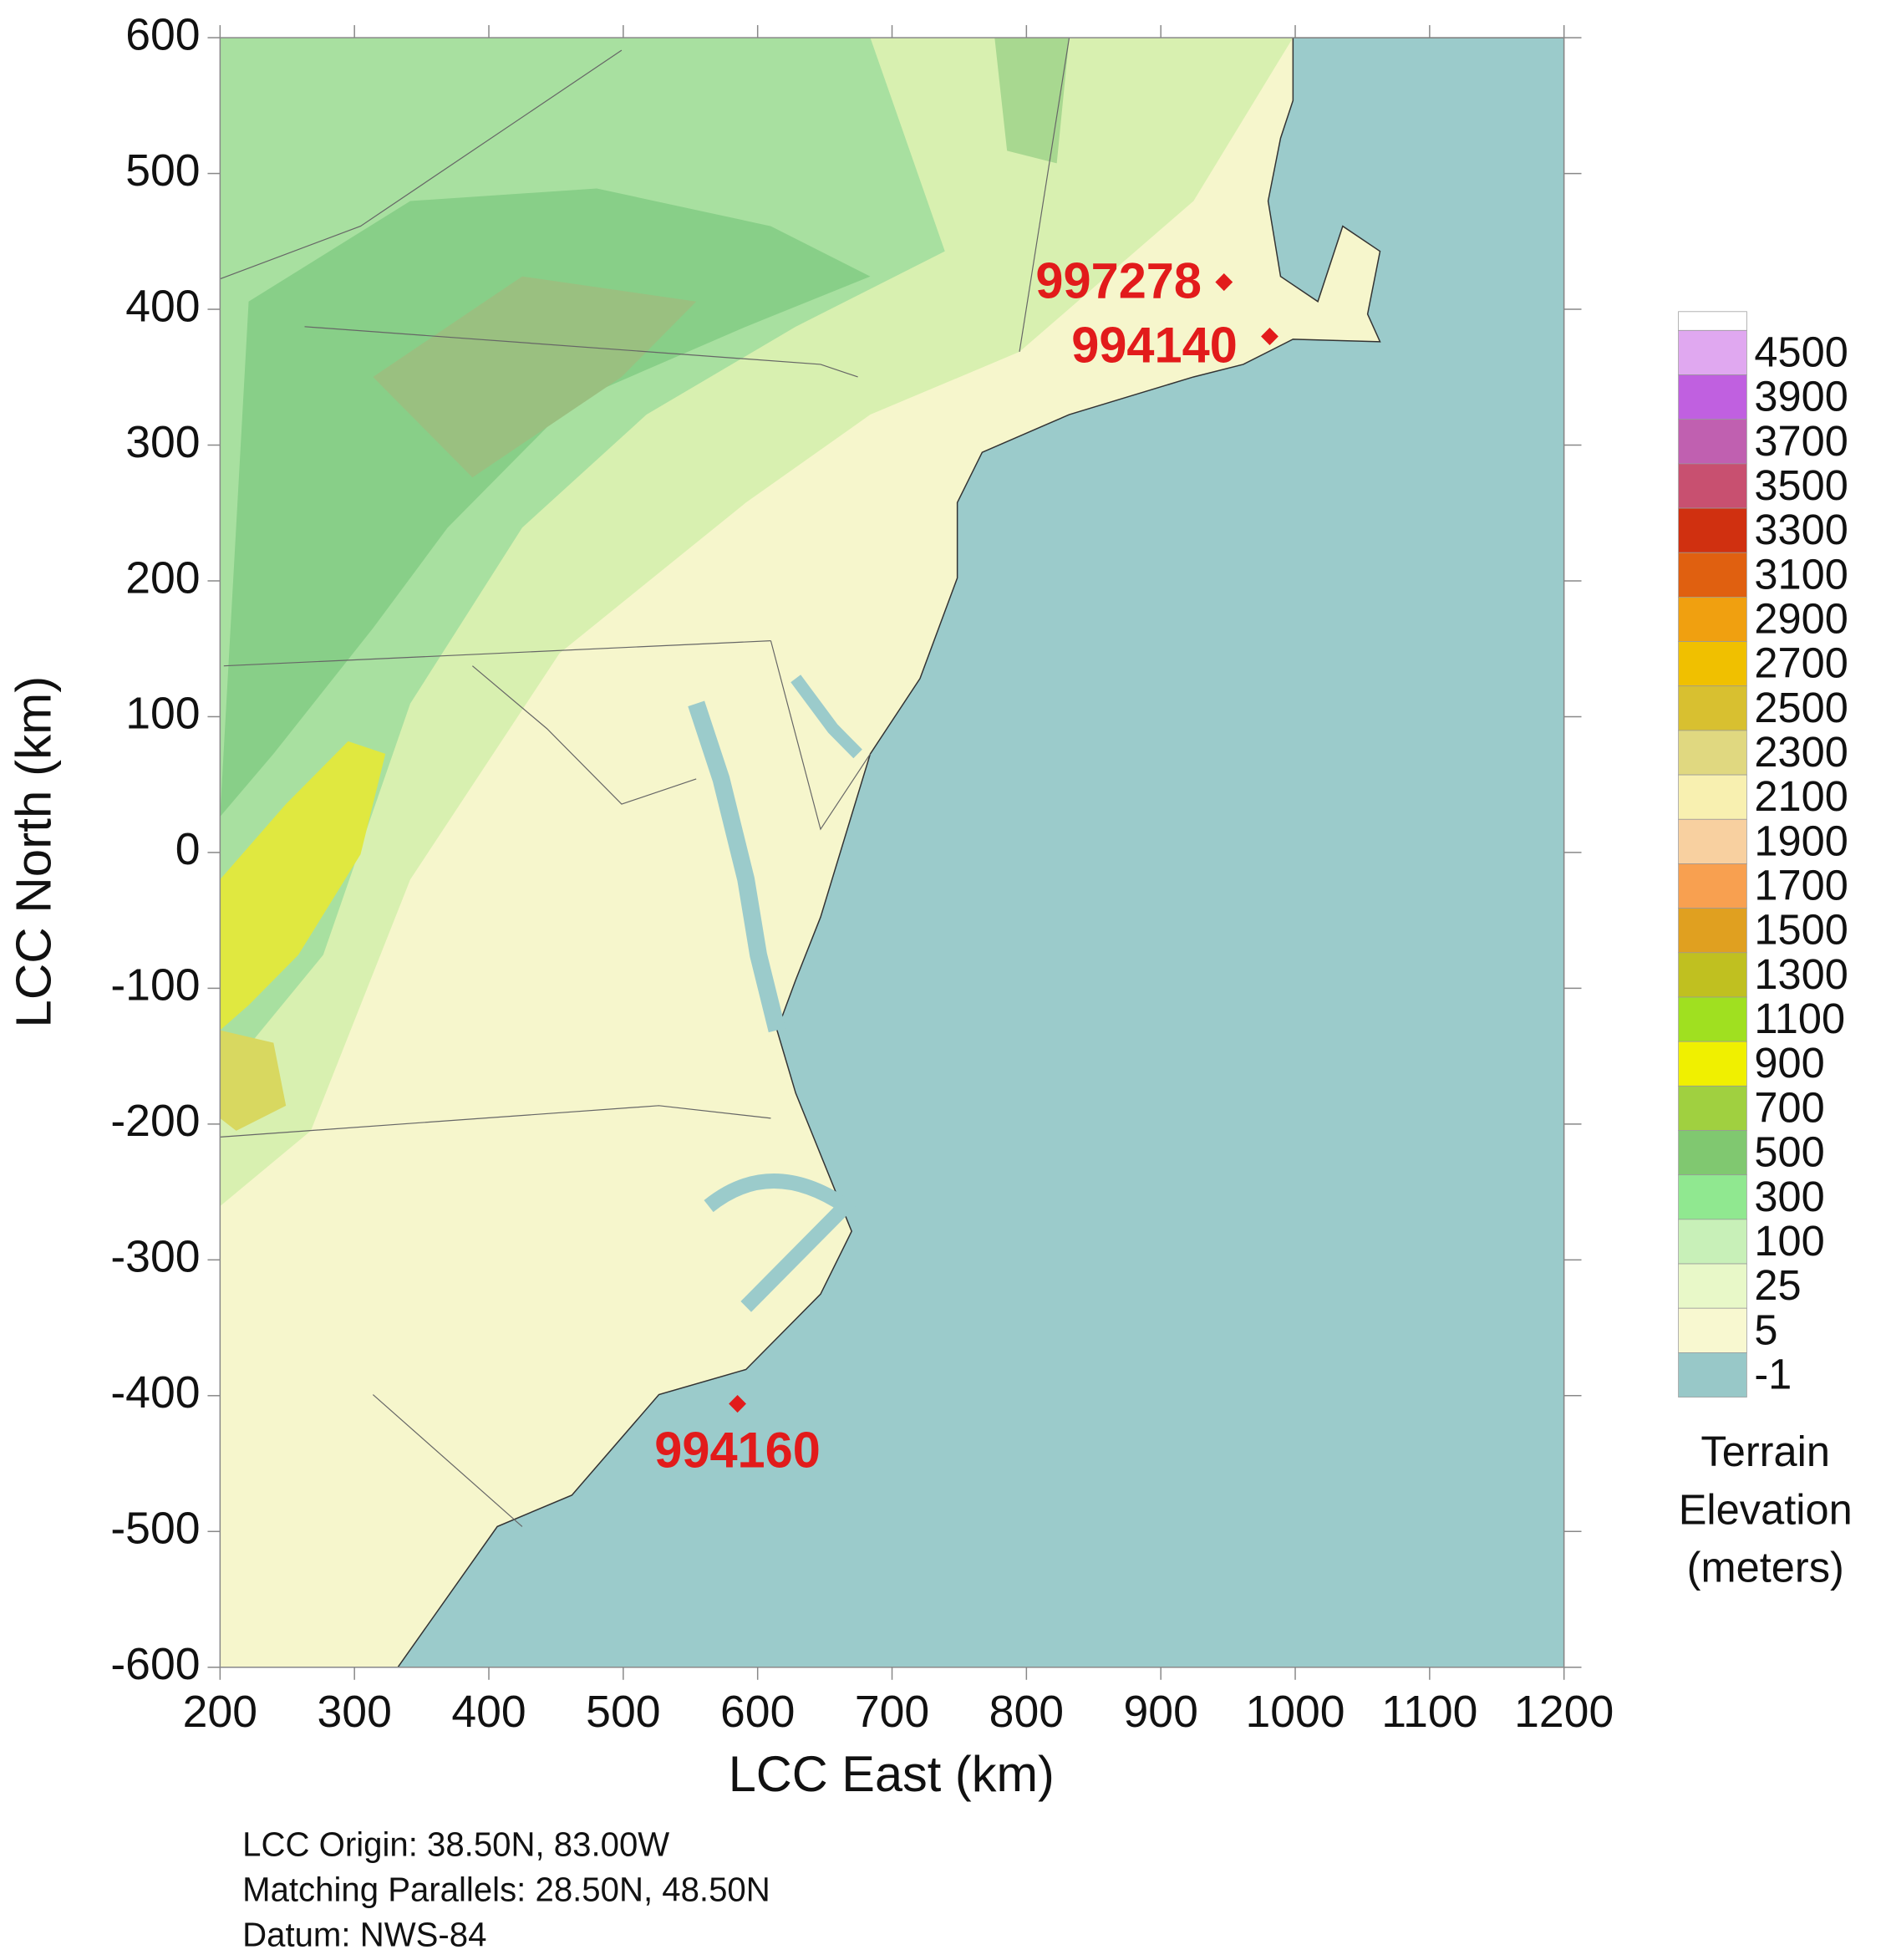 This screenshot has height=1960, width=1891. Describe the element at coordinates (1801, 752) in the screenshot. I see `colorbar-label: 2300` at that location.